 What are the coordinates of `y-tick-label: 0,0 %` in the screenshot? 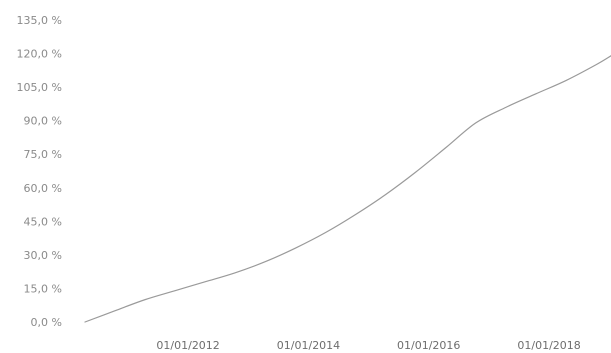 It's located at (46, 322).